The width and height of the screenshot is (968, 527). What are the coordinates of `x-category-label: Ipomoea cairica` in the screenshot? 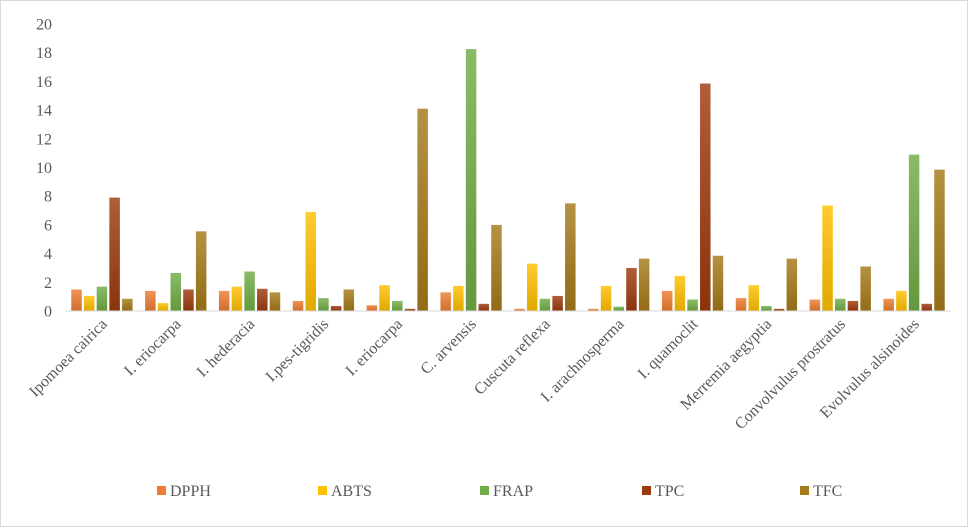 It's located at (68, 358).